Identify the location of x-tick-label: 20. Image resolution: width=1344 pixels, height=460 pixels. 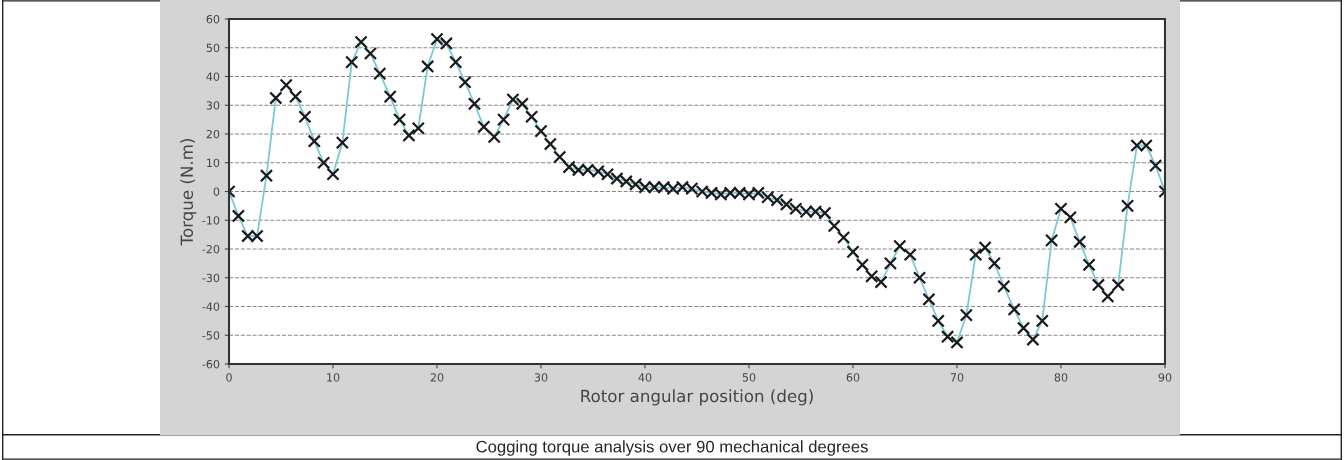
(437, 377).